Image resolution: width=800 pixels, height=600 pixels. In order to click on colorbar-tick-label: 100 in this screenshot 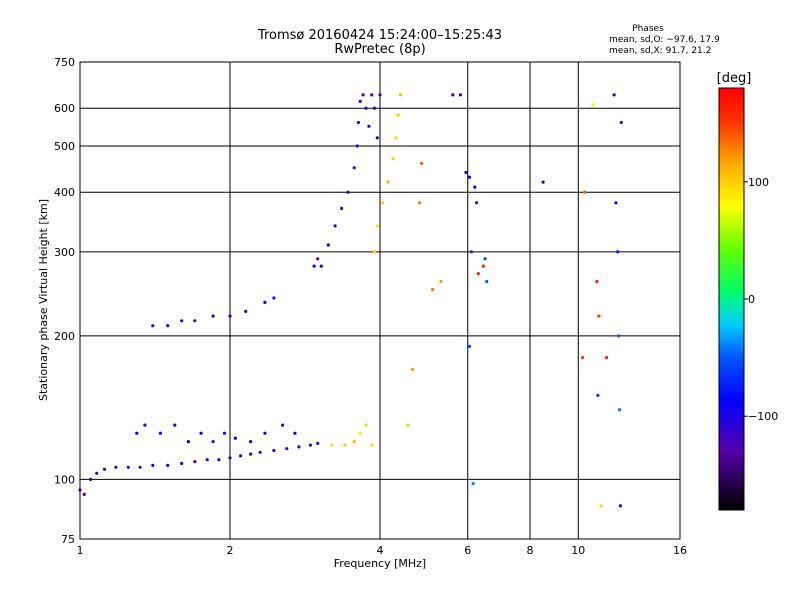, I will do `click(758, 182)`.